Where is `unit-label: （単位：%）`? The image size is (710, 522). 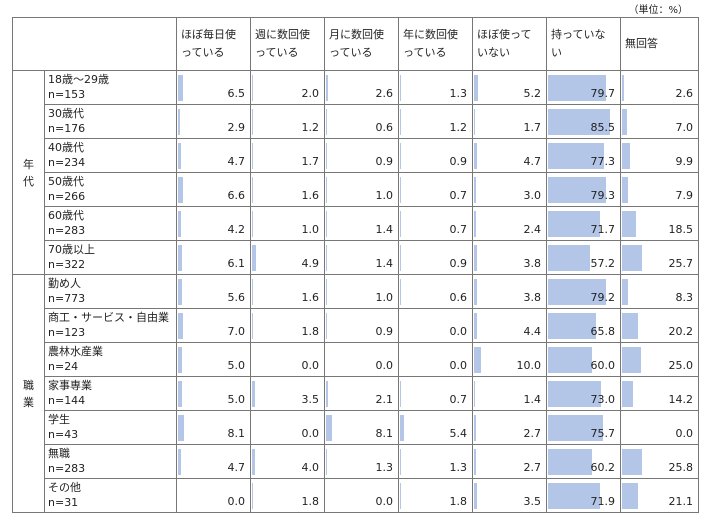
unit-label: （単位：%） is located at coordinates (658, 10).